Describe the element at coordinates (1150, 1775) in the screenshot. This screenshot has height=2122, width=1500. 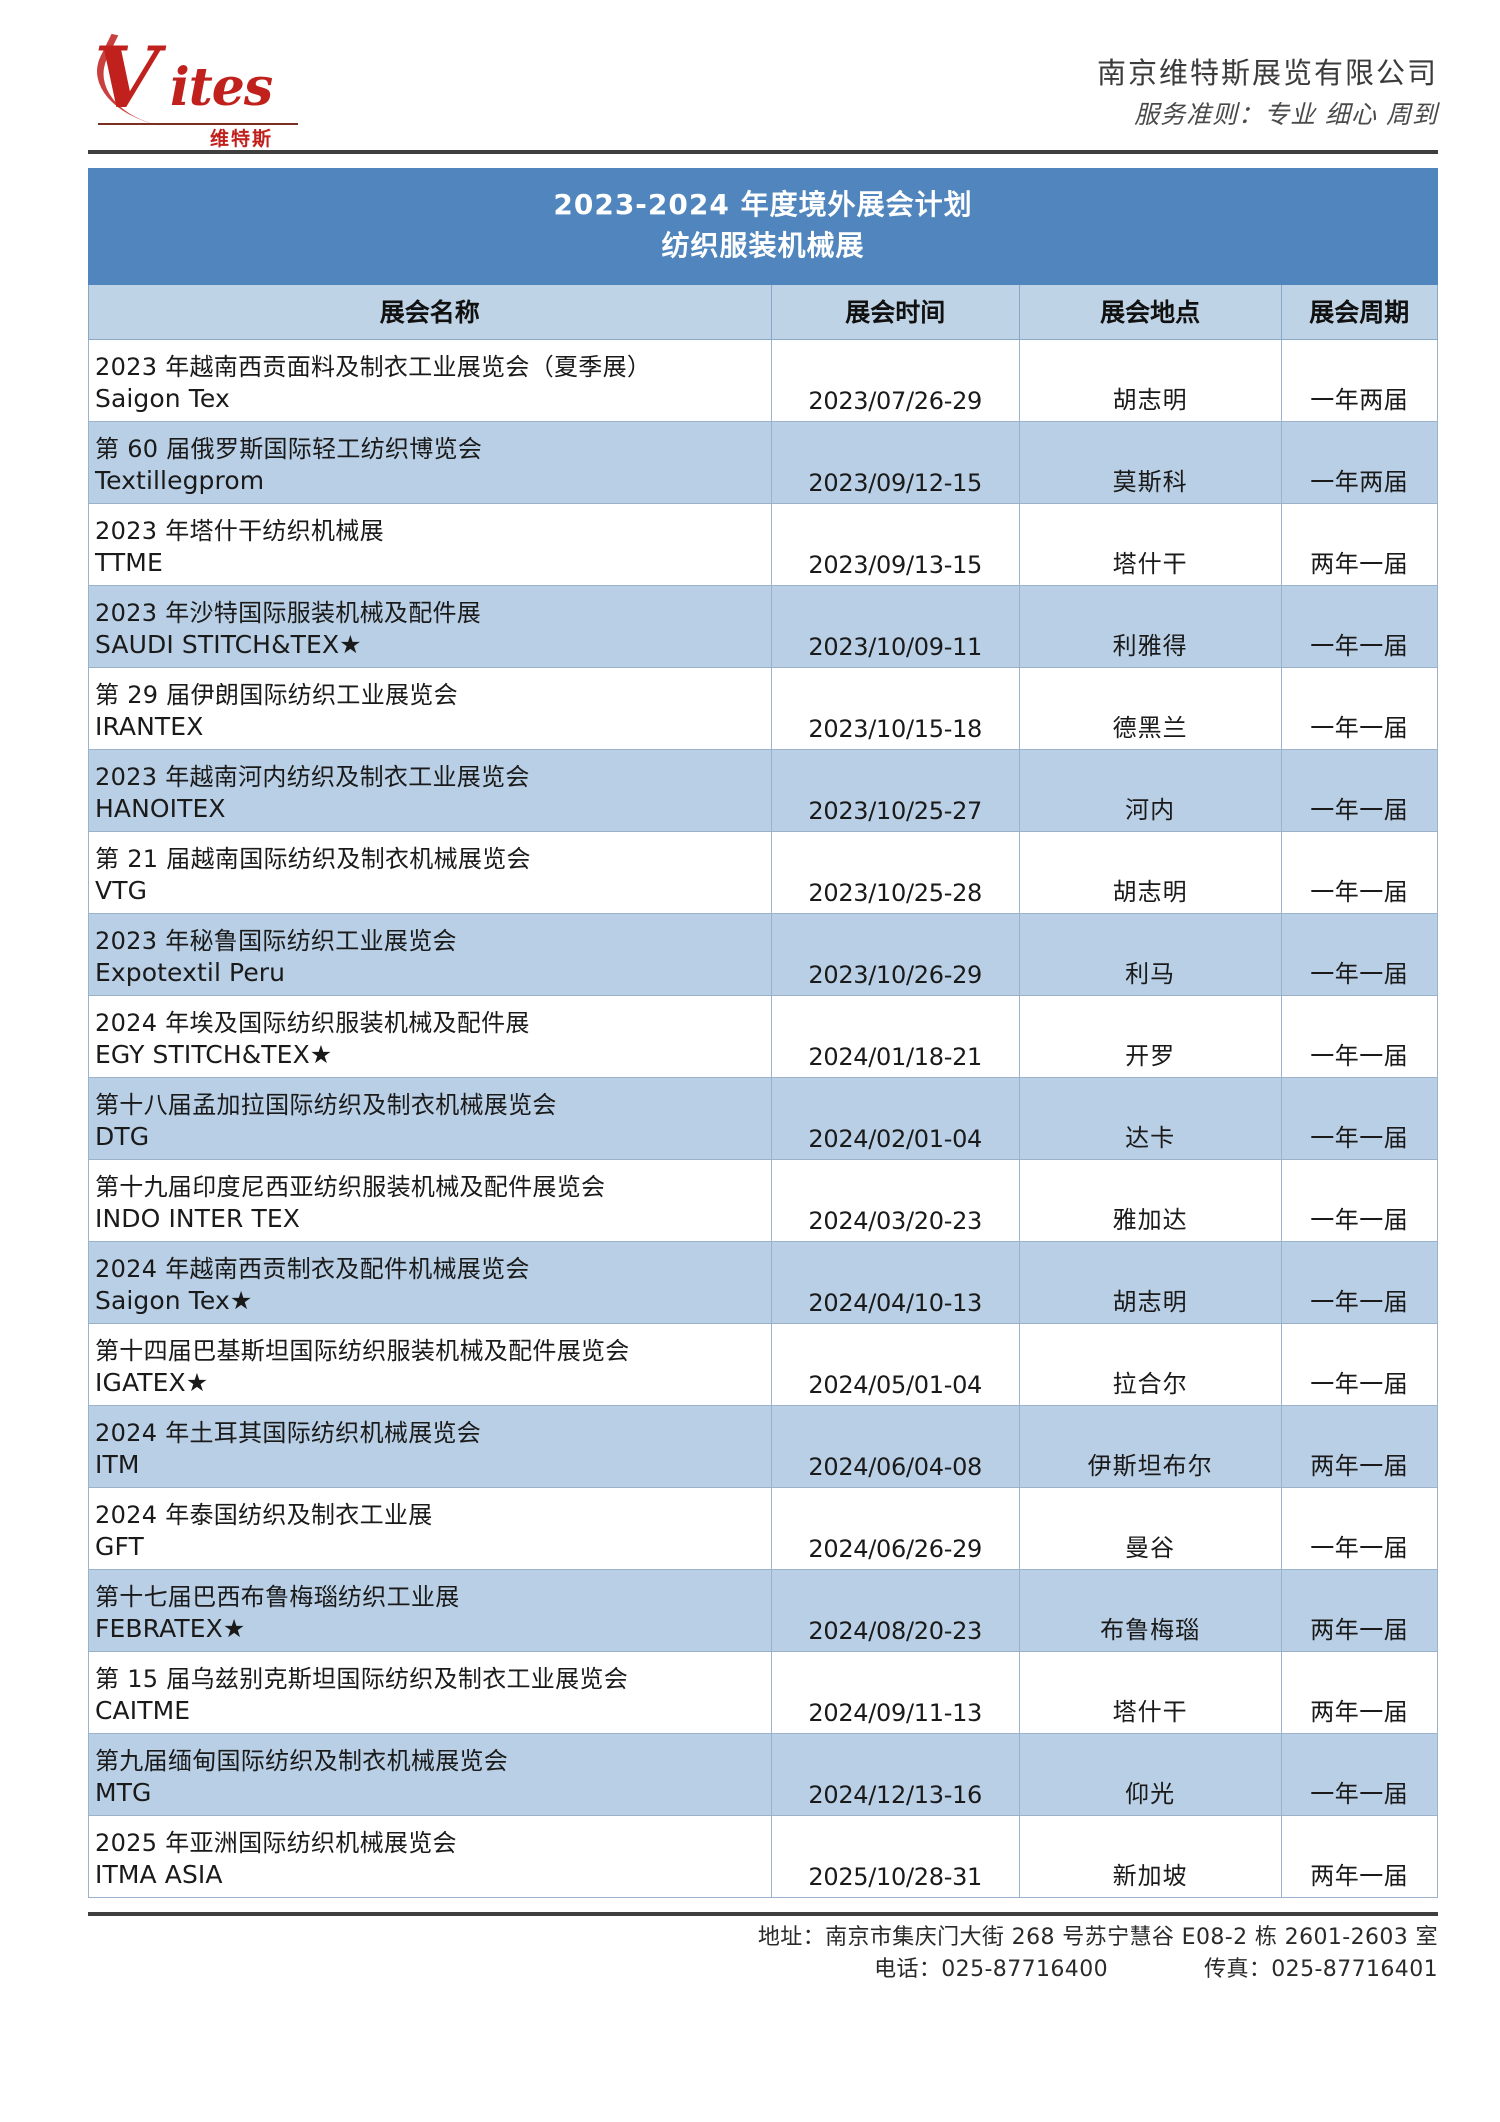
I see `cell-exhibition-place: 仰光` at that location.